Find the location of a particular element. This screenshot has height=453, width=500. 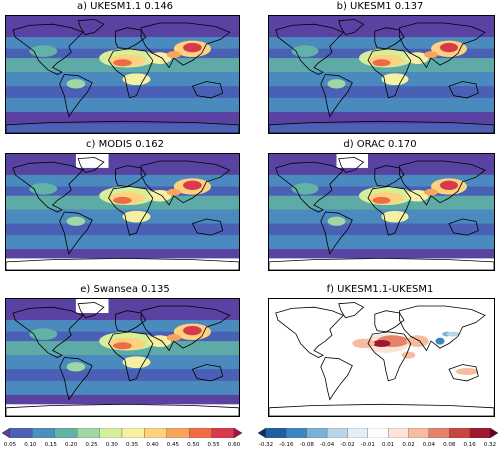

map-a-plot is located at coordinates (122, 74).